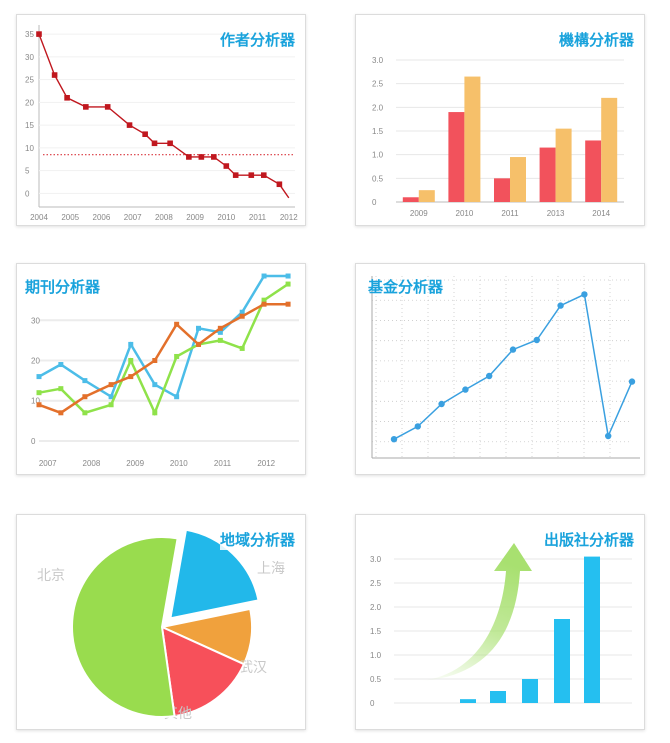  I want to click on x-tick-label: 2011, so click(510, 213).